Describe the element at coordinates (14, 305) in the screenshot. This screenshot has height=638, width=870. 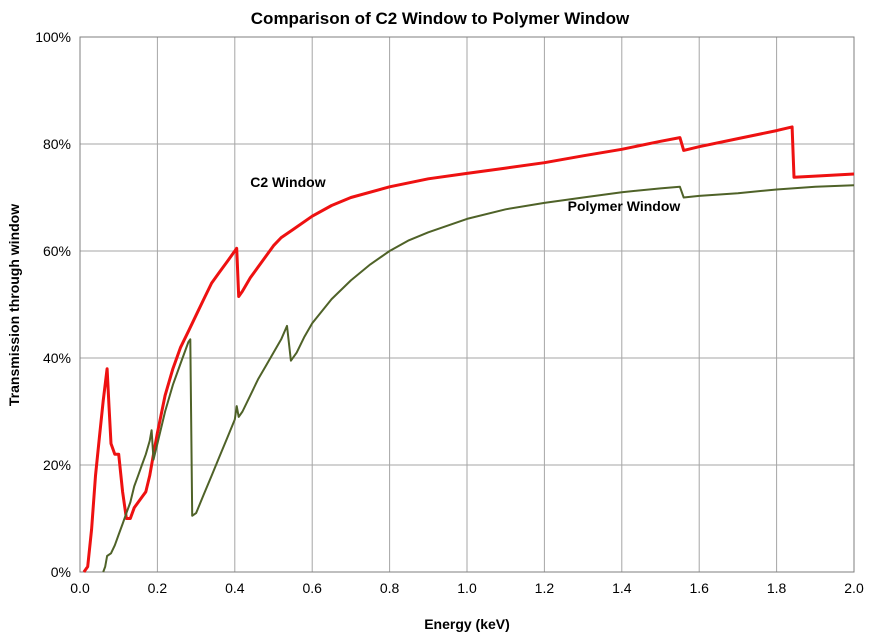
I see `y-axis-title: Transmission through window` at that location.